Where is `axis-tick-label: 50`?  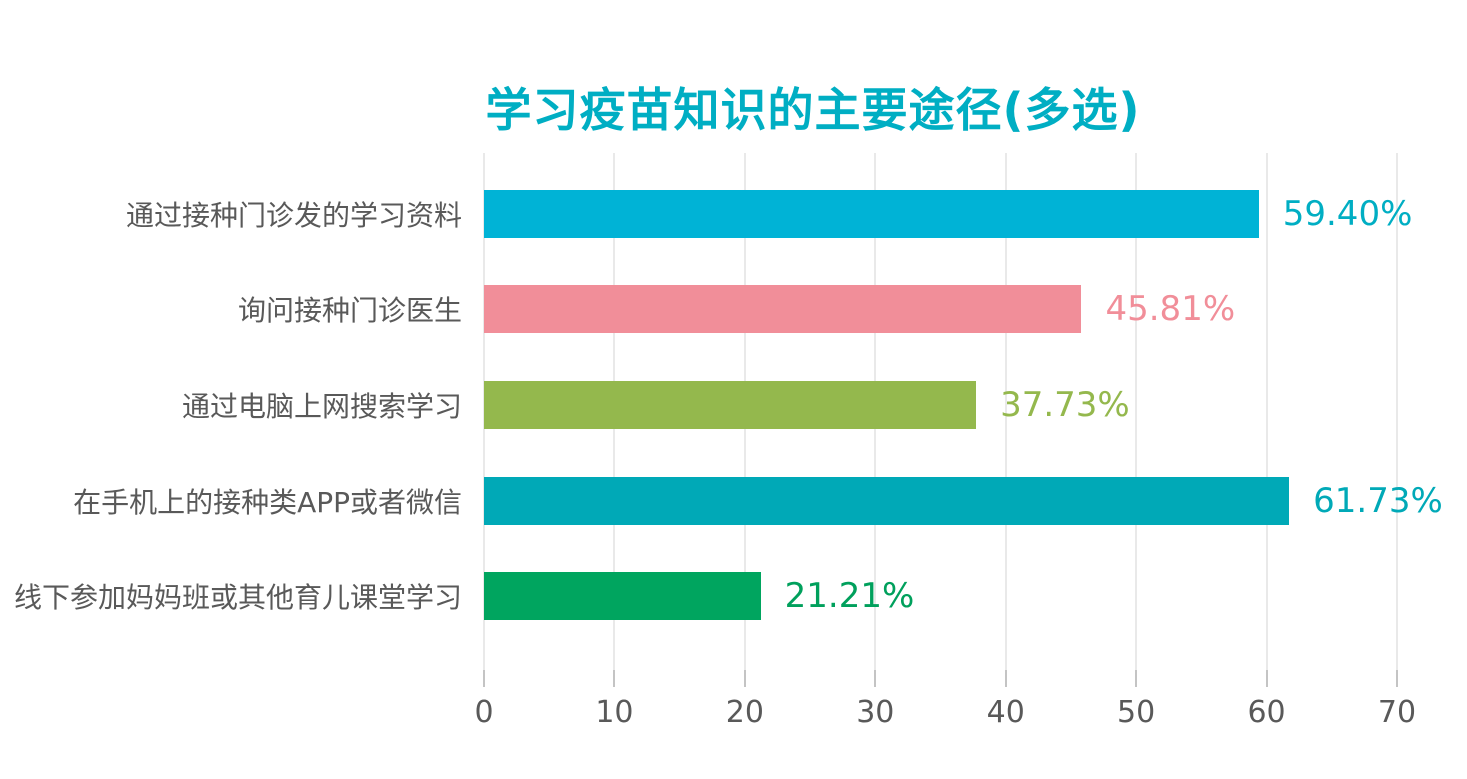
axis-tick-label: 50 is located at coordinates (1136, 712).